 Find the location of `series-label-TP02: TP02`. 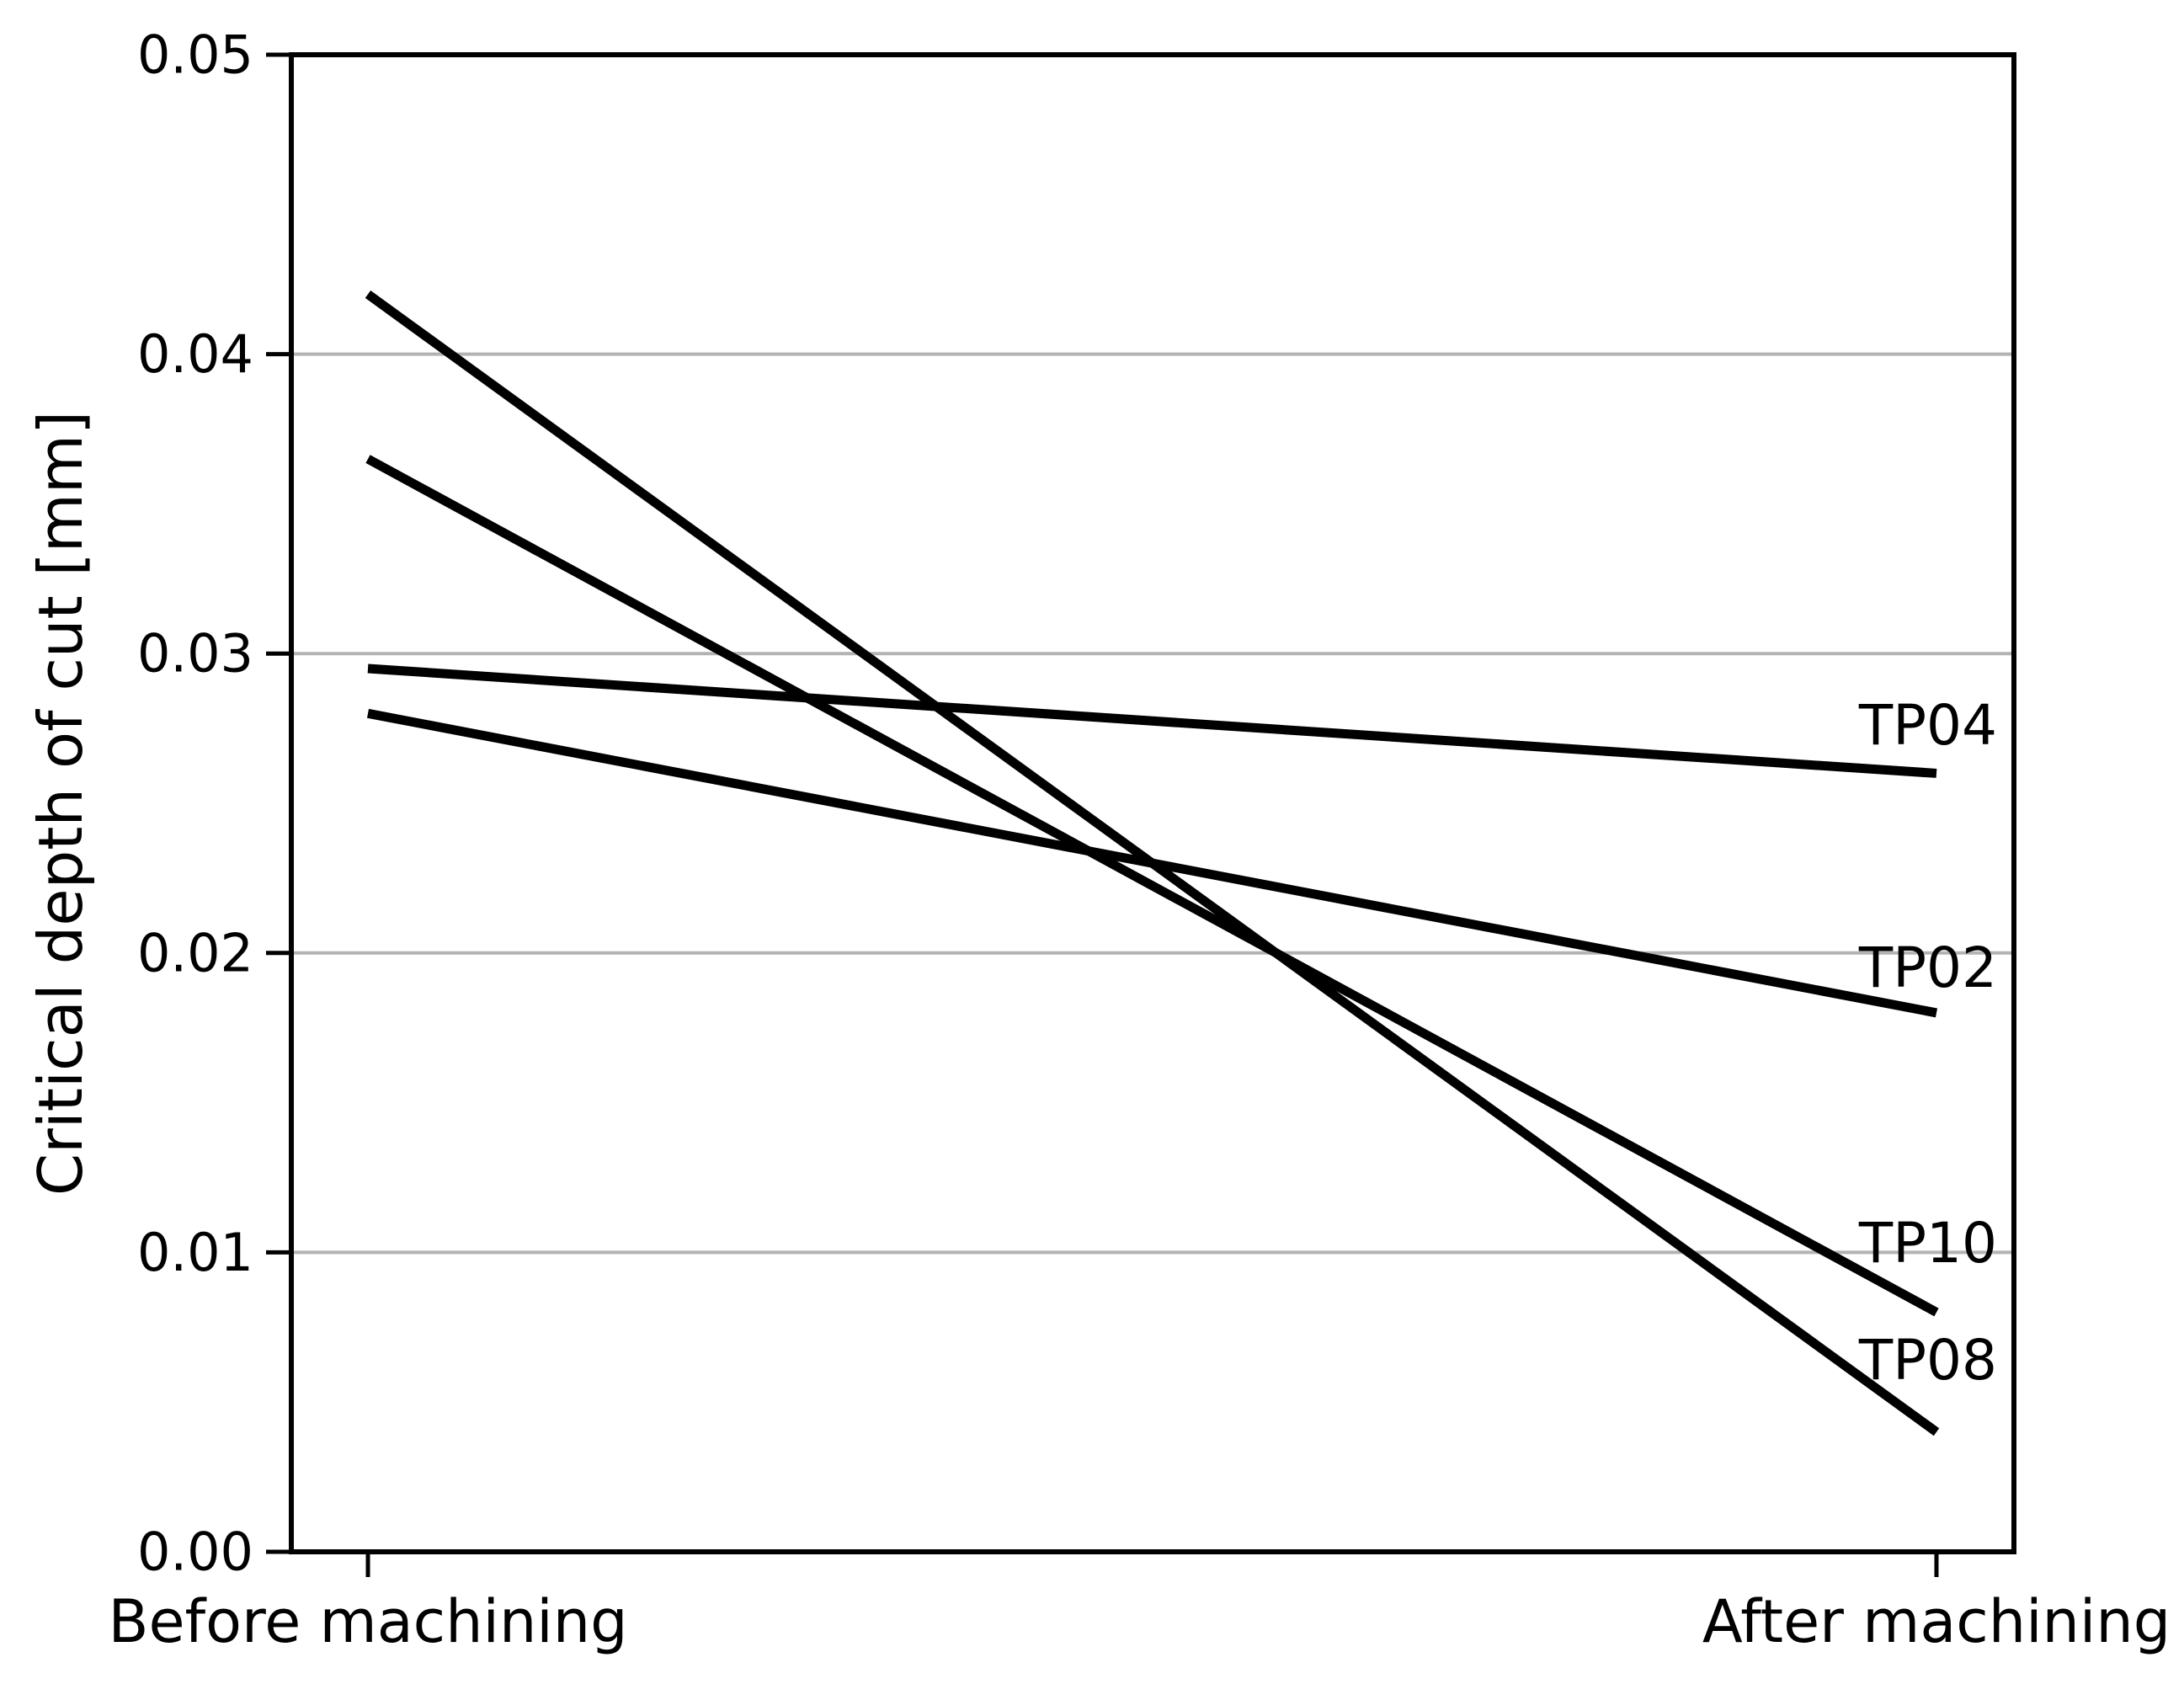

series-label-TP02: TP02 is located at coordinates (1927, 967).